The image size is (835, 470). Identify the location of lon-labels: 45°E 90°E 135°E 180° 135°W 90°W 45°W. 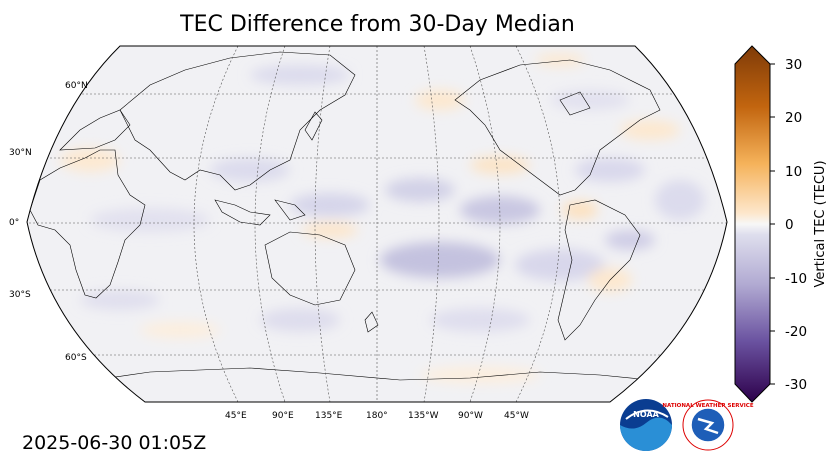
(377, 416).